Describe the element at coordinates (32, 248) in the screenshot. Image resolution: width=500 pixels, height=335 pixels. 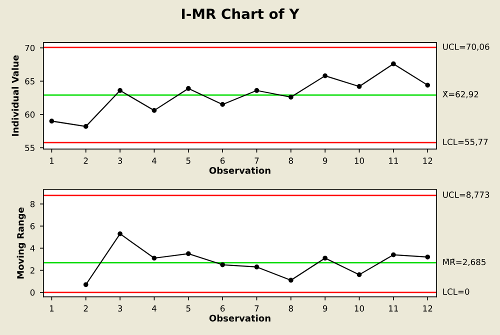
I see `y-tick-label: 4` at that location.